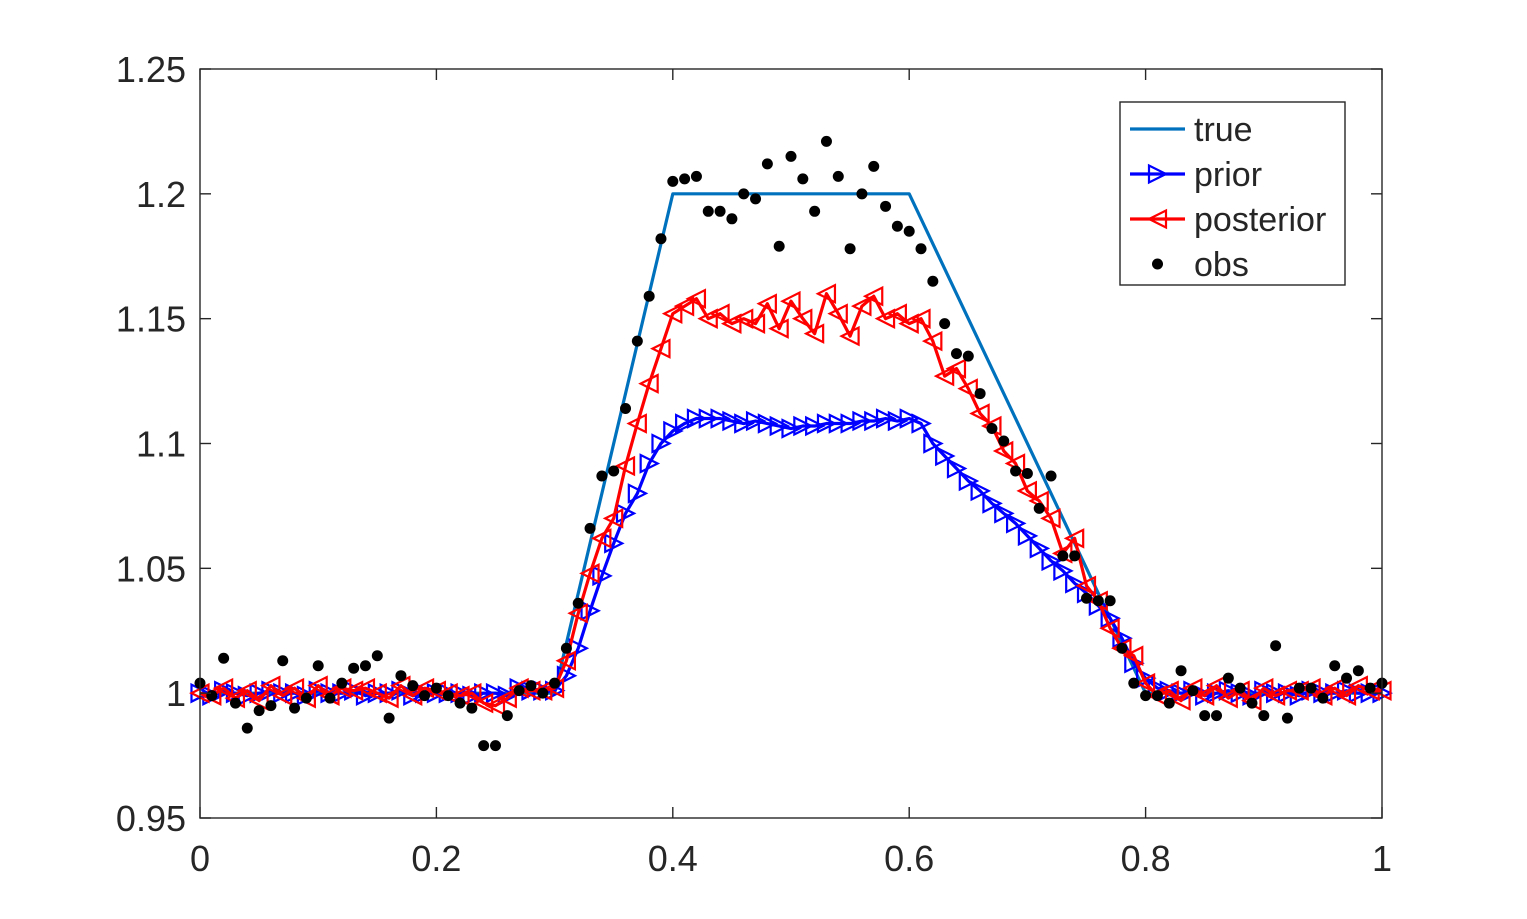 The width and height of the screenshot is (1527, 919). I want to click on legend-marker-prior, so click(1158, 174).